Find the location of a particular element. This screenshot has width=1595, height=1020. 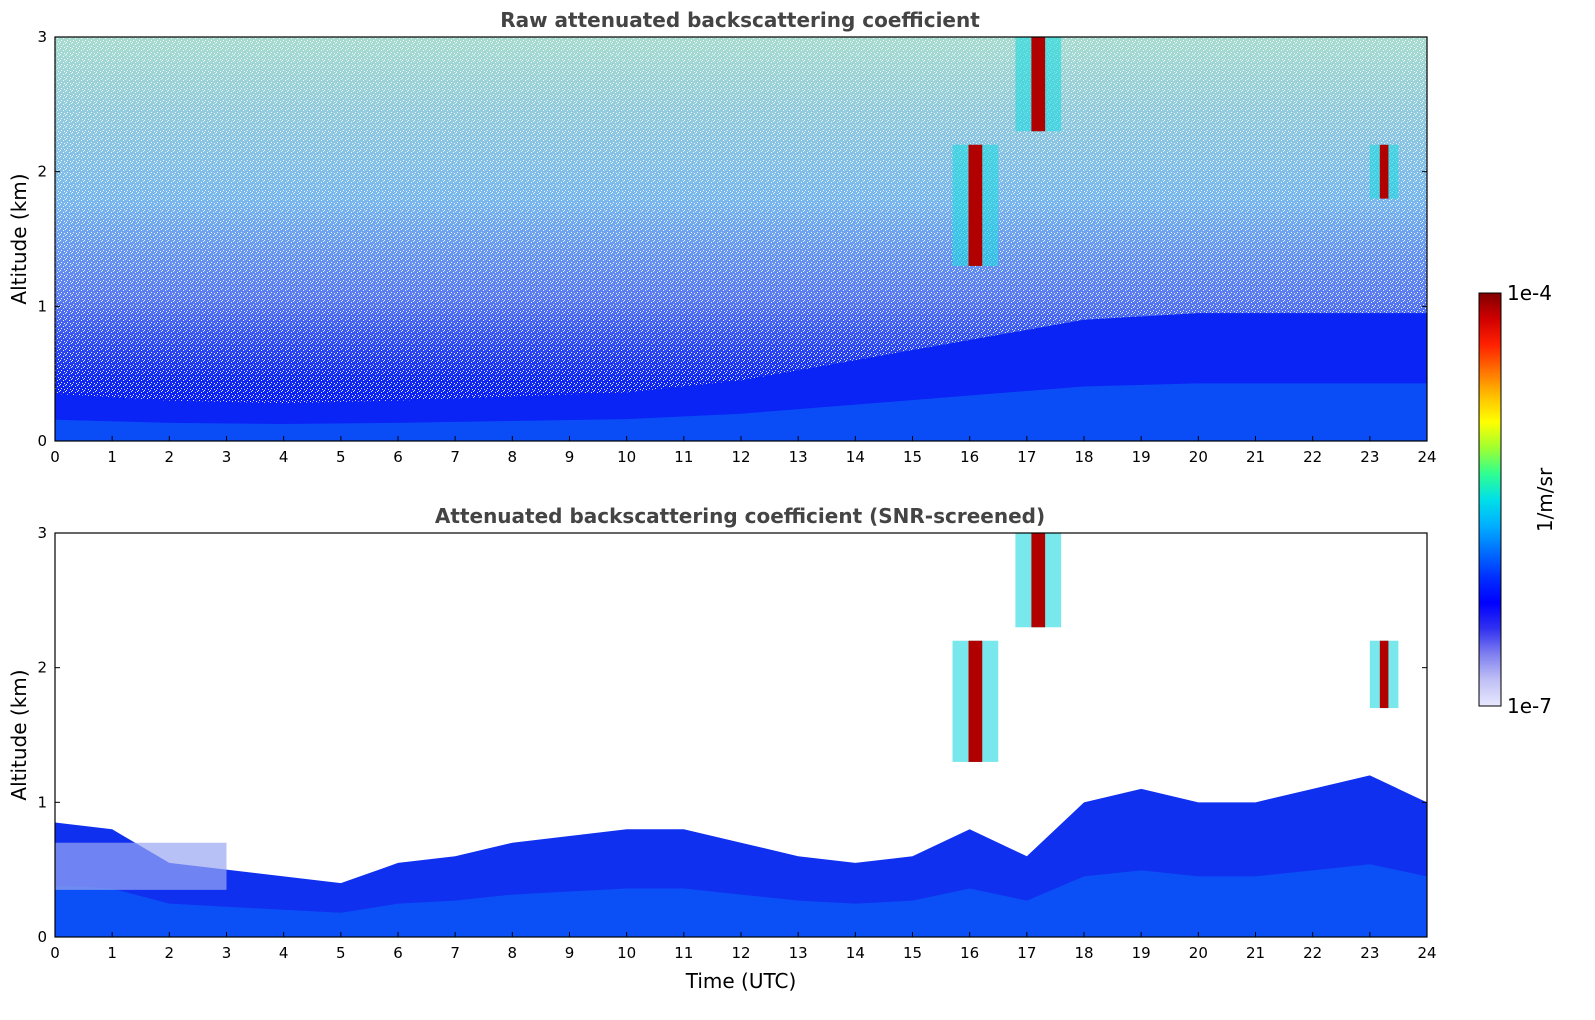

colorbar: 1e-4 1e-7 1/m/sr is located at coordinates (1517, 499).